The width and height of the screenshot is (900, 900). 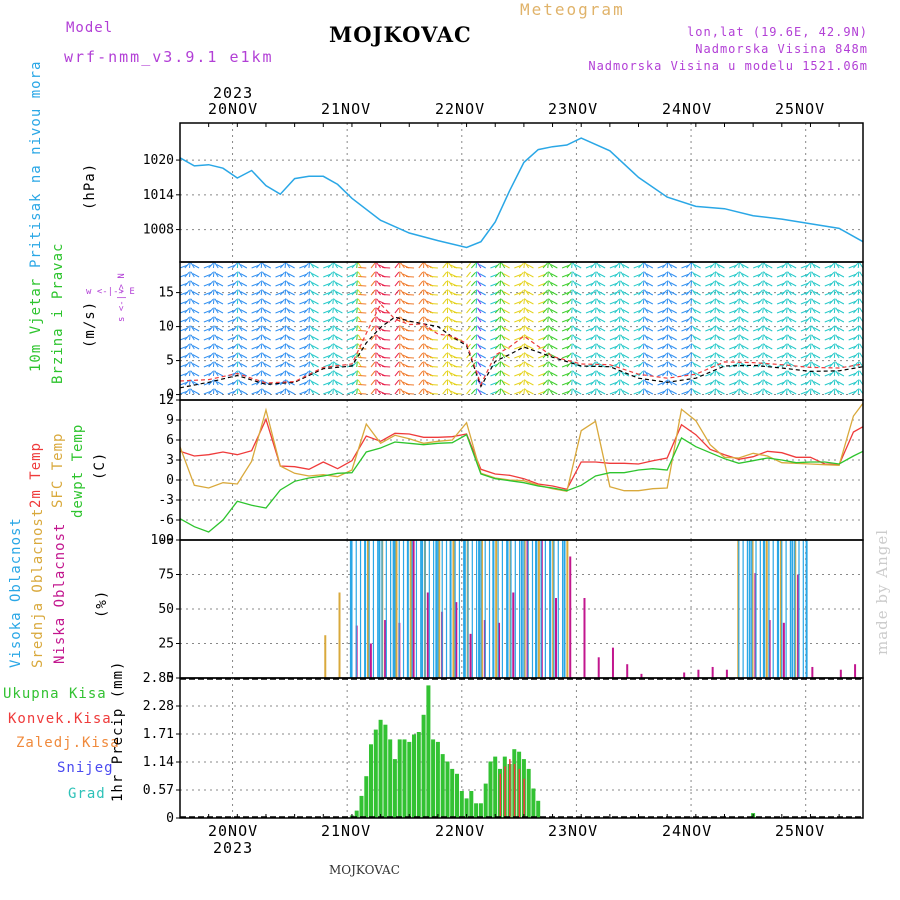 I want to click on station-title: MOJKOVAC, so click(x=400, y=34).